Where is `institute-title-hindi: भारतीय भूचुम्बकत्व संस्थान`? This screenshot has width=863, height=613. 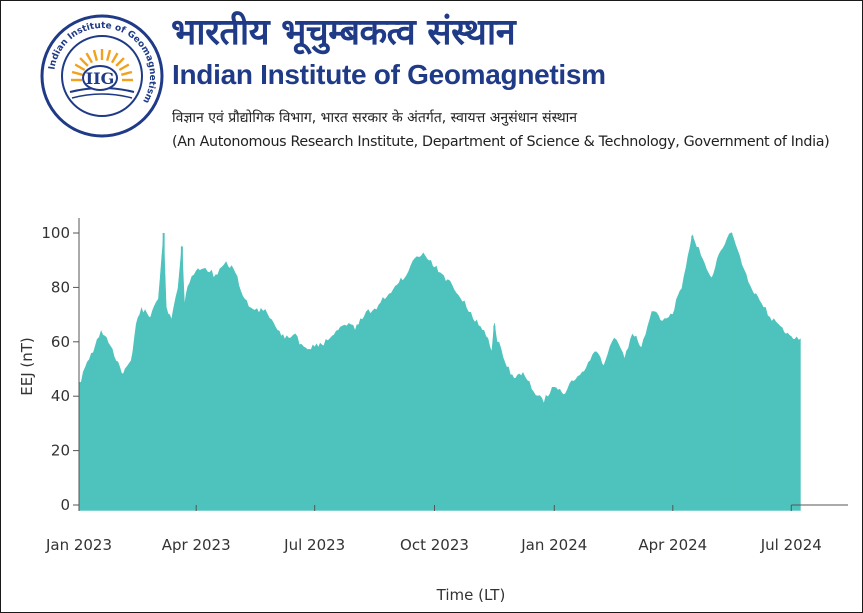
institute-title-hindi: भारतीय भूचुम्बकत्व संस्थान is located at coordinates (343, 32).